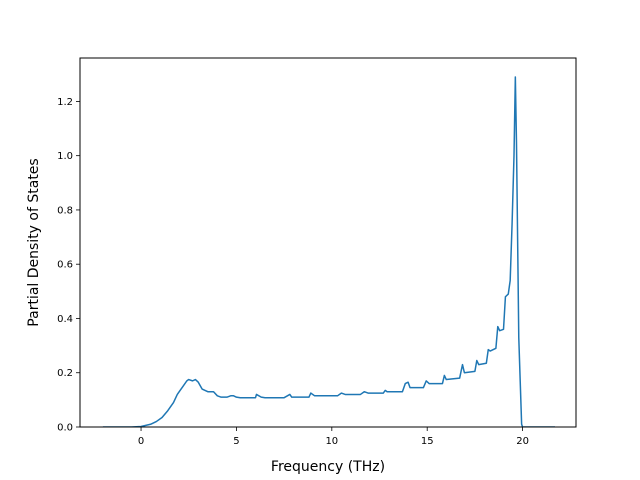 The width and height of the screenshot is (640, 480). Describe the element at coordinates (236, 441) in the screenshot. I see `x-tick-label: 5` at that location.